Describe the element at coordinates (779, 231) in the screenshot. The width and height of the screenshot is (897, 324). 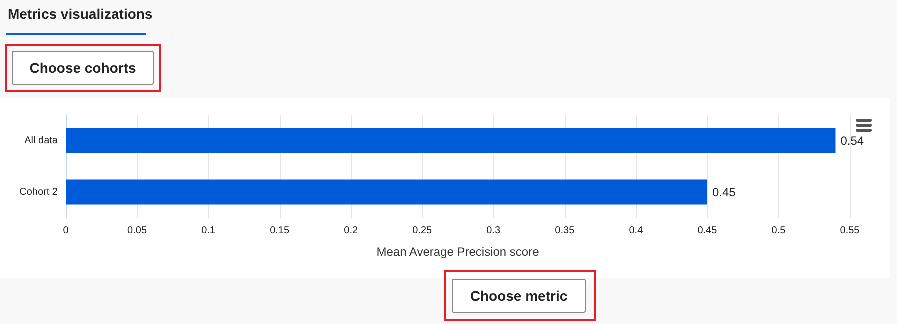
I see `x-tick-label: 0.5` at that location.